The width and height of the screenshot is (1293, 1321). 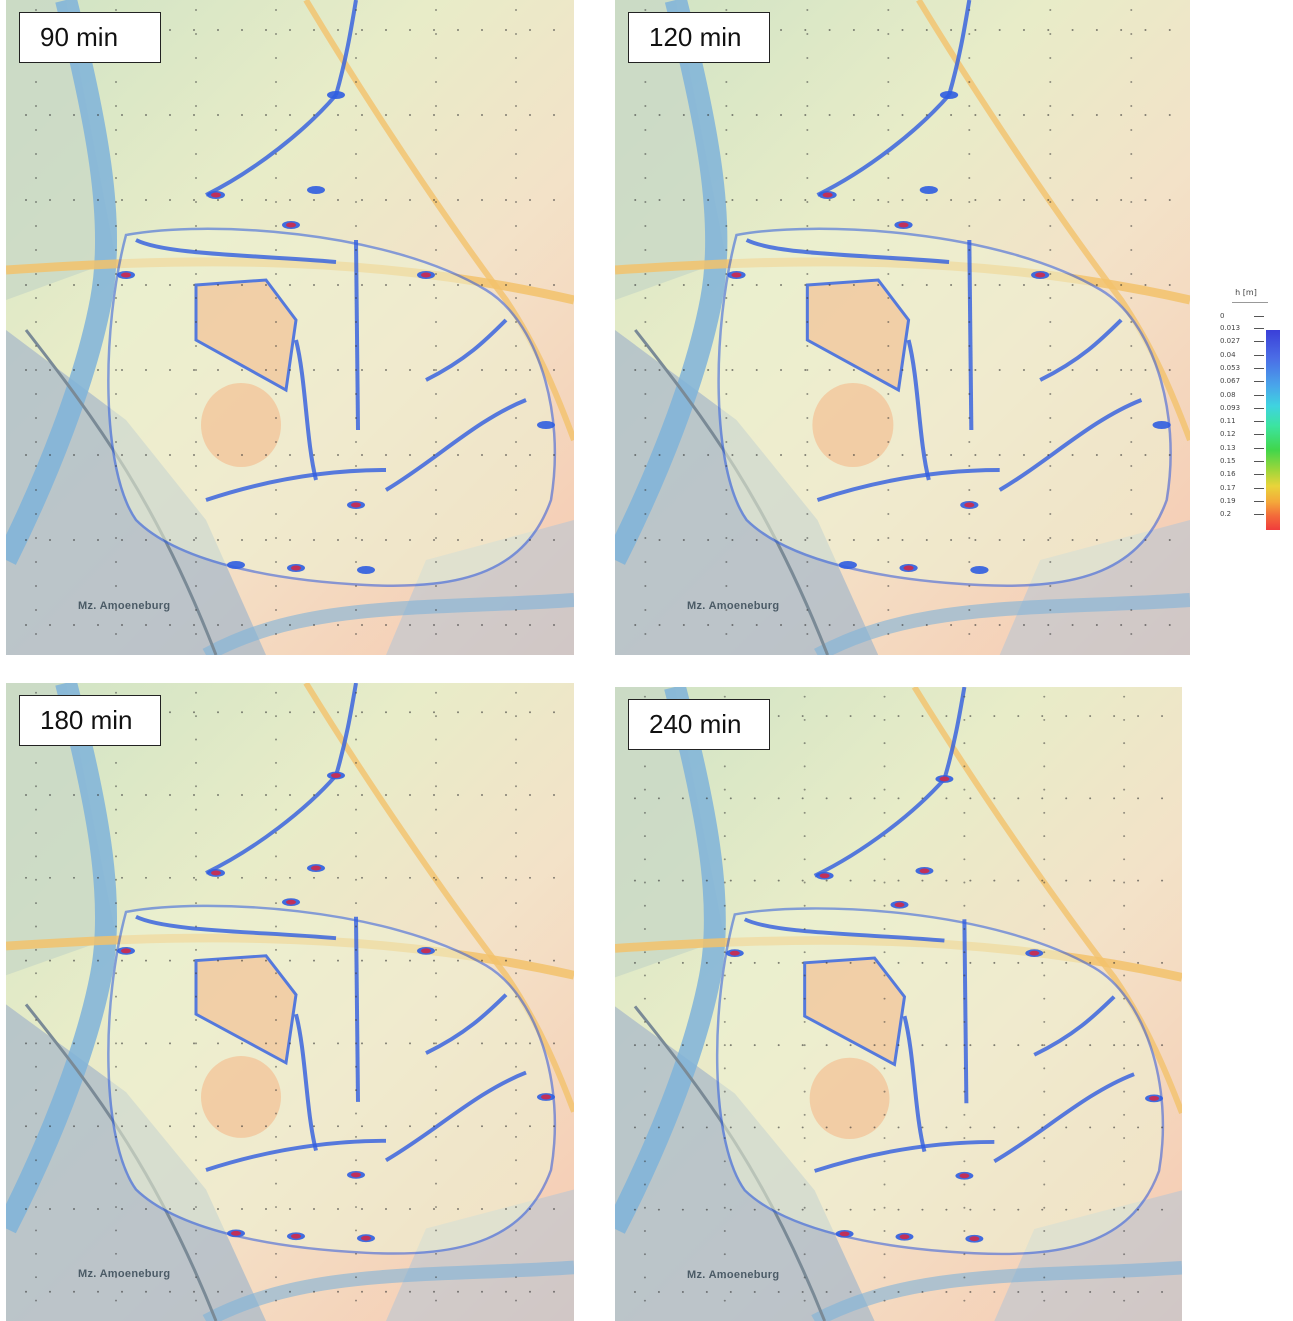 What do you see at coordinates (271, 824) in the screenshot?
I see `flow-channel` at bounding box center [271, 824].